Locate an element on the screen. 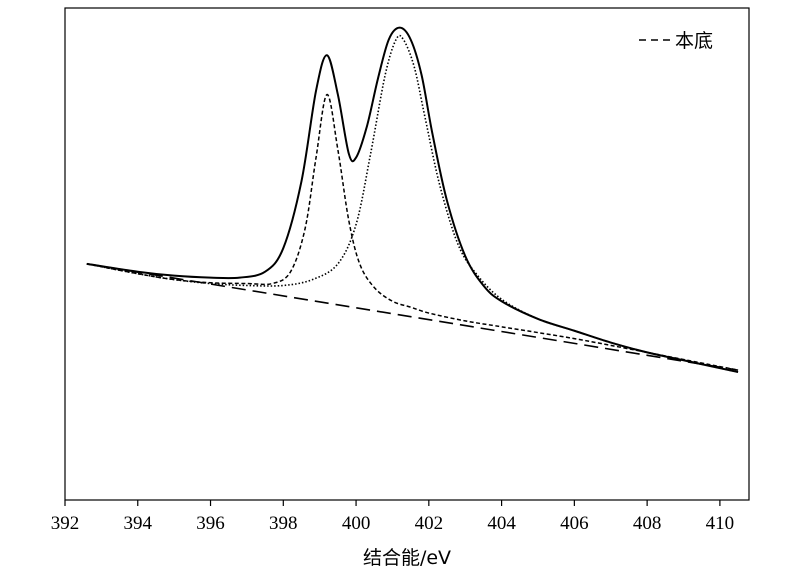 The image size is (800, 579). legend-label-background: 本底 is located at coordinates (694, 41).